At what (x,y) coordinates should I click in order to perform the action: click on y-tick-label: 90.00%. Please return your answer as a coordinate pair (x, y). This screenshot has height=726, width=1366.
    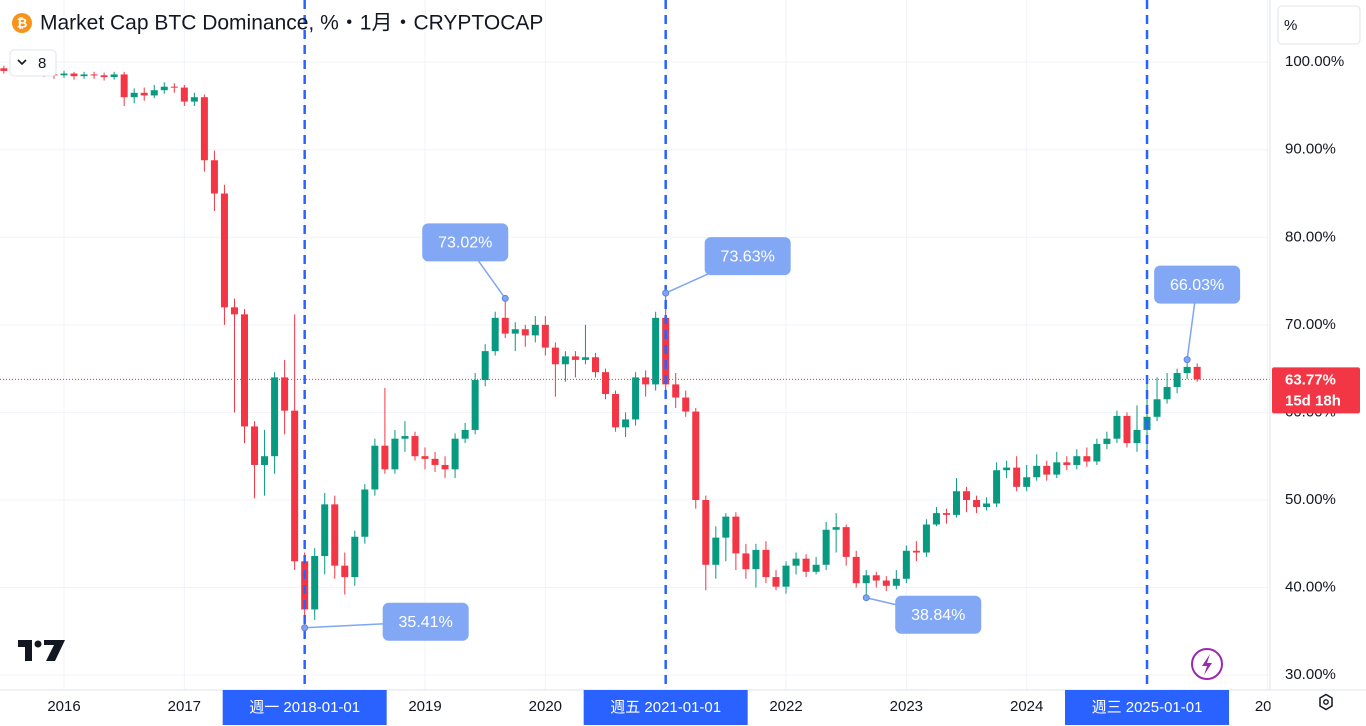
    Looking at the image, I should click on (1310, 149).